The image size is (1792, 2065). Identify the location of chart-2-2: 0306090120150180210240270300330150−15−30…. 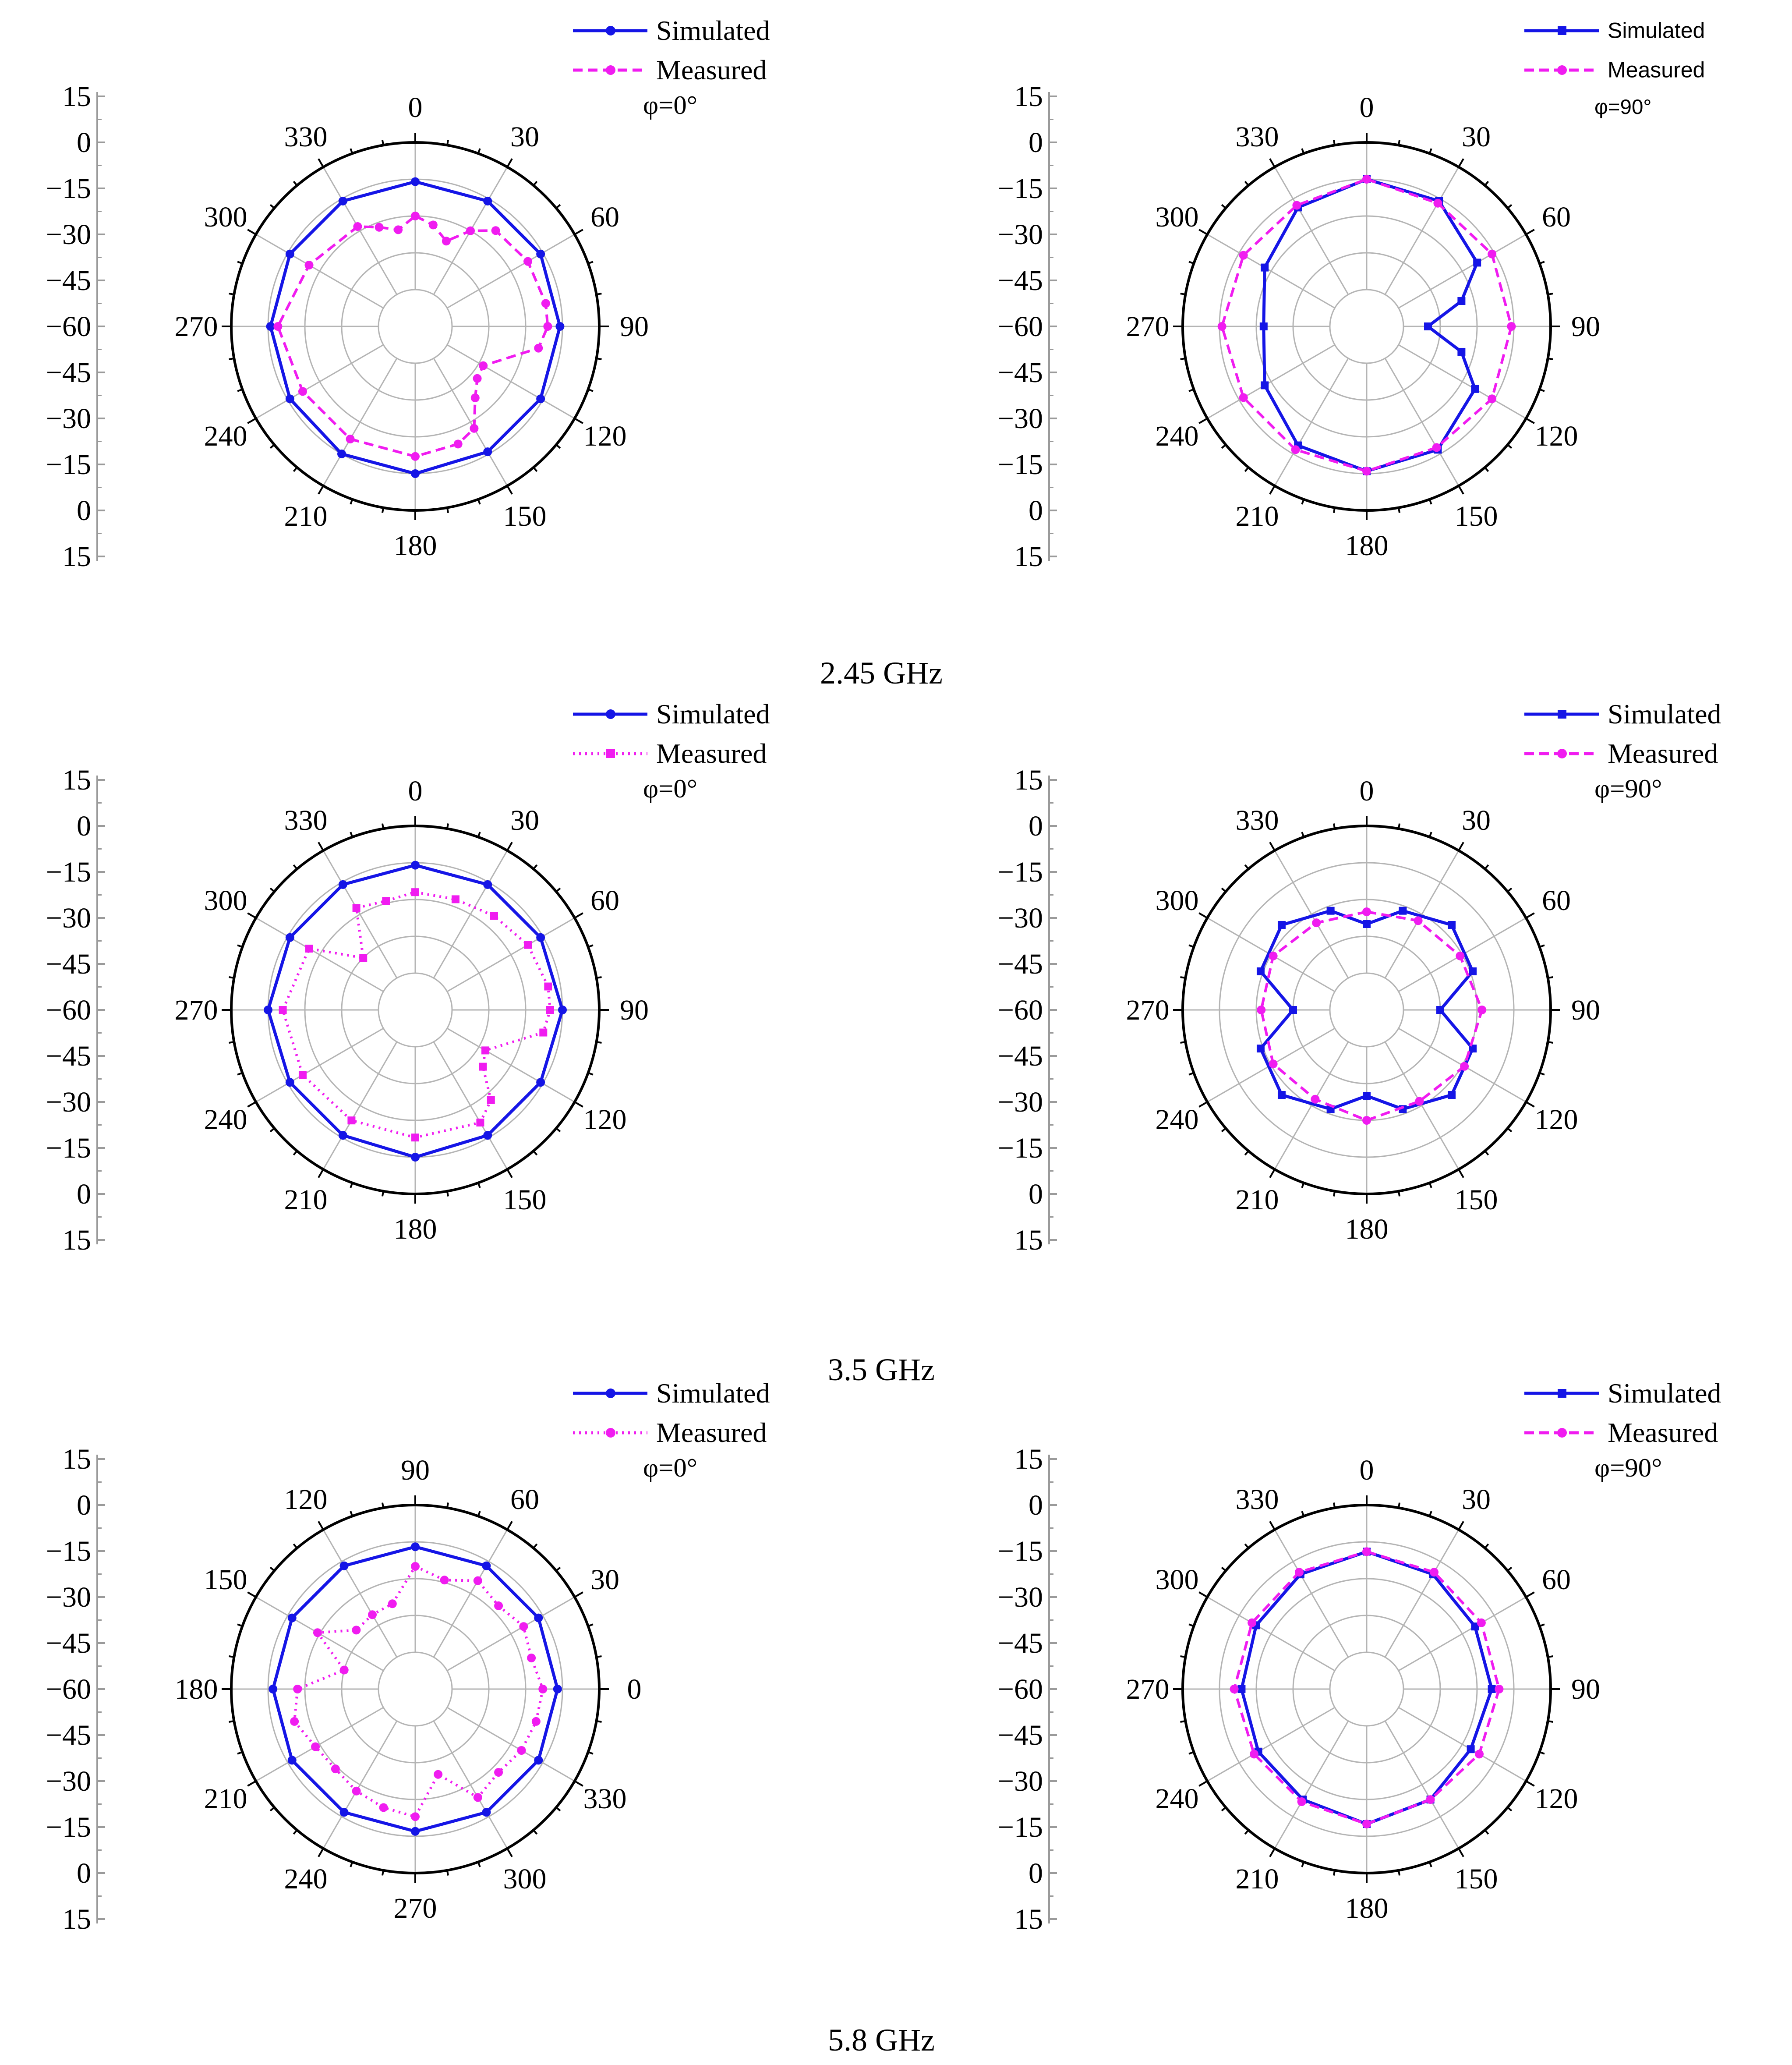
(1359, 977).